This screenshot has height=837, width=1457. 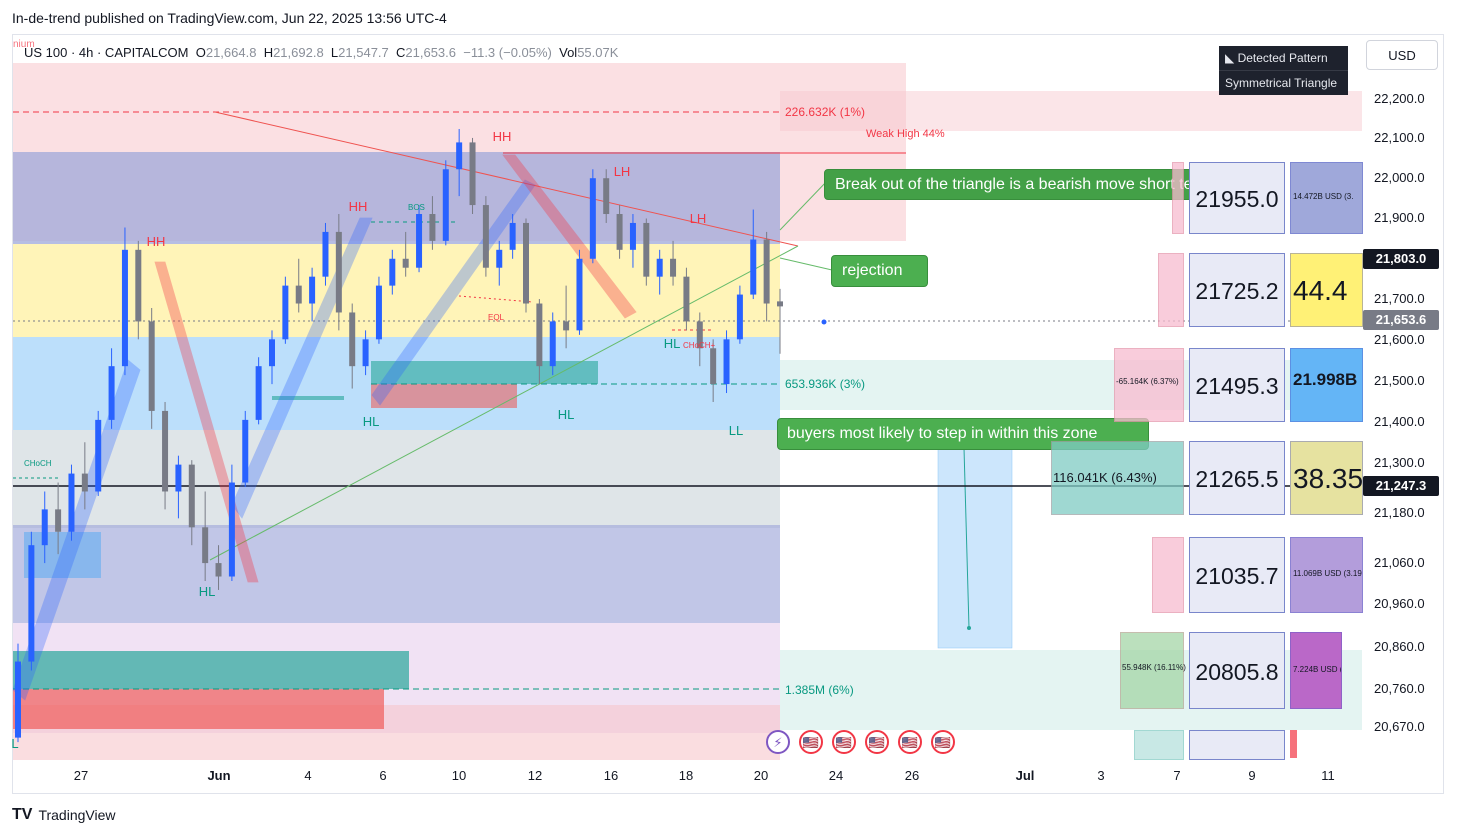 I want to click on volume-profile-right-label: 14.472B USD (3., so click(x=1323, y=196).